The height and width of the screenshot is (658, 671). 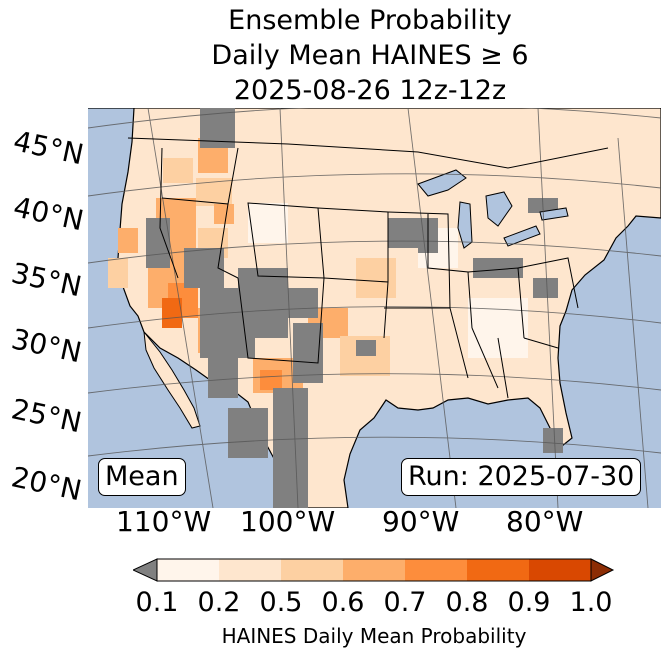 What do you see at coordinates (370, 90) in the screenshot?
I see `title-line-3: 2025-08-26 12z-12z` at bounding box center [370, 90].